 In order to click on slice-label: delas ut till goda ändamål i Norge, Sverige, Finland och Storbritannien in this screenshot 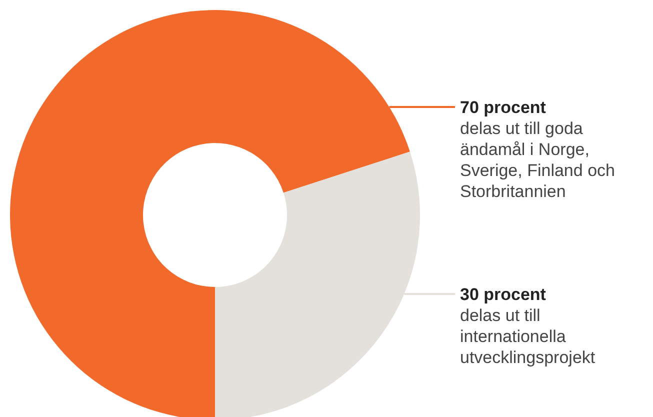, I will do `click(537, 160)`.